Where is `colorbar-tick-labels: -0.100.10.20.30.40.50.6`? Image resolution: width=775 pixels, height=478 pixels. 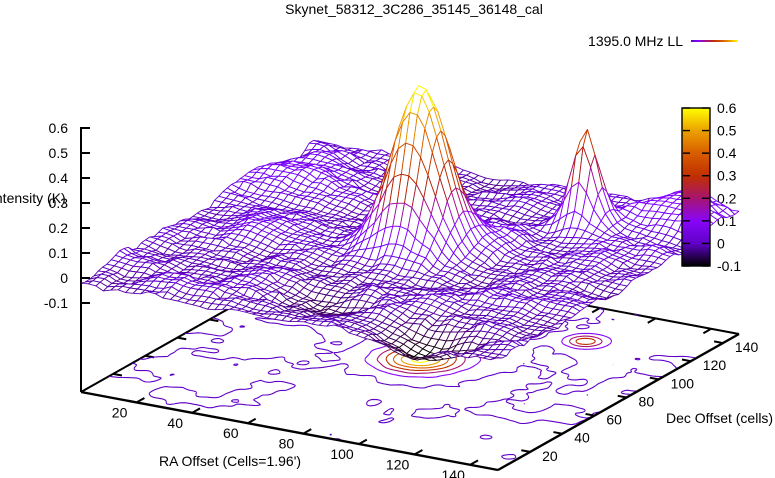 colorbar-tick-labels: -0.100.10.20.30.40.50.6 is located at coordinates (729, 187).